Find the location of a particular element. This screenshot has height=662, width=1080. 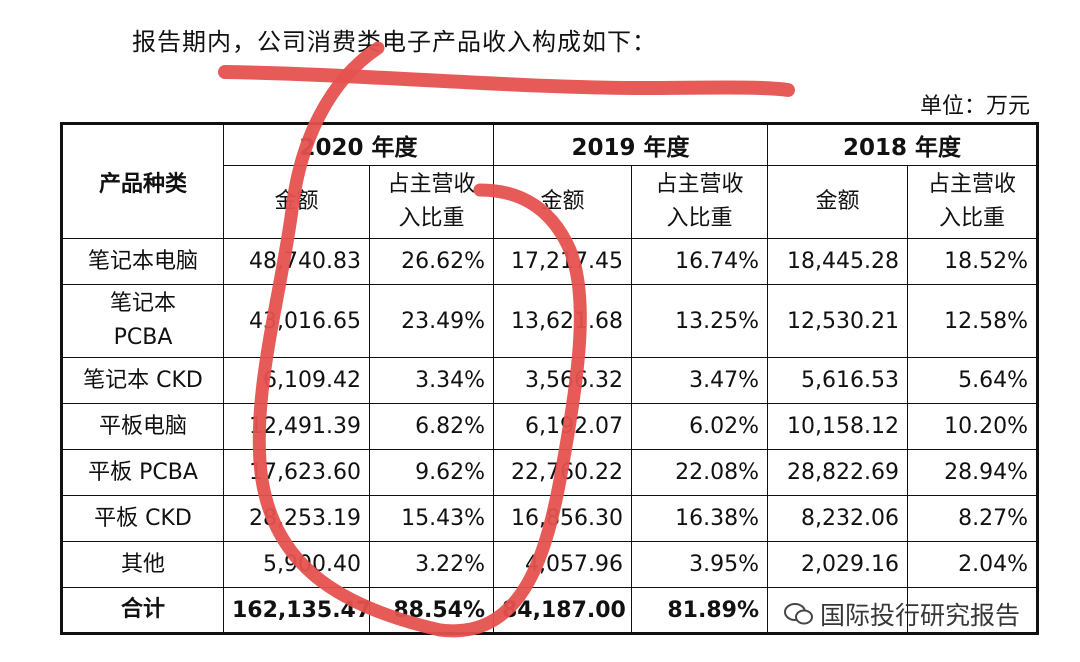

ratio-cell: 22.08% is located at coordinates (699, 472).